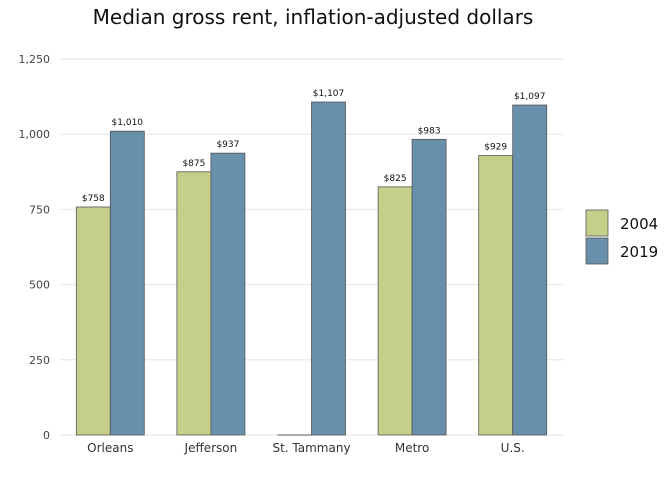 This screenshot has height=480, width=672. What do you see at coordinates (35, 59) in the screenshot?
I see `y-tick-label: 1,250` at bounding box center [35, 59].